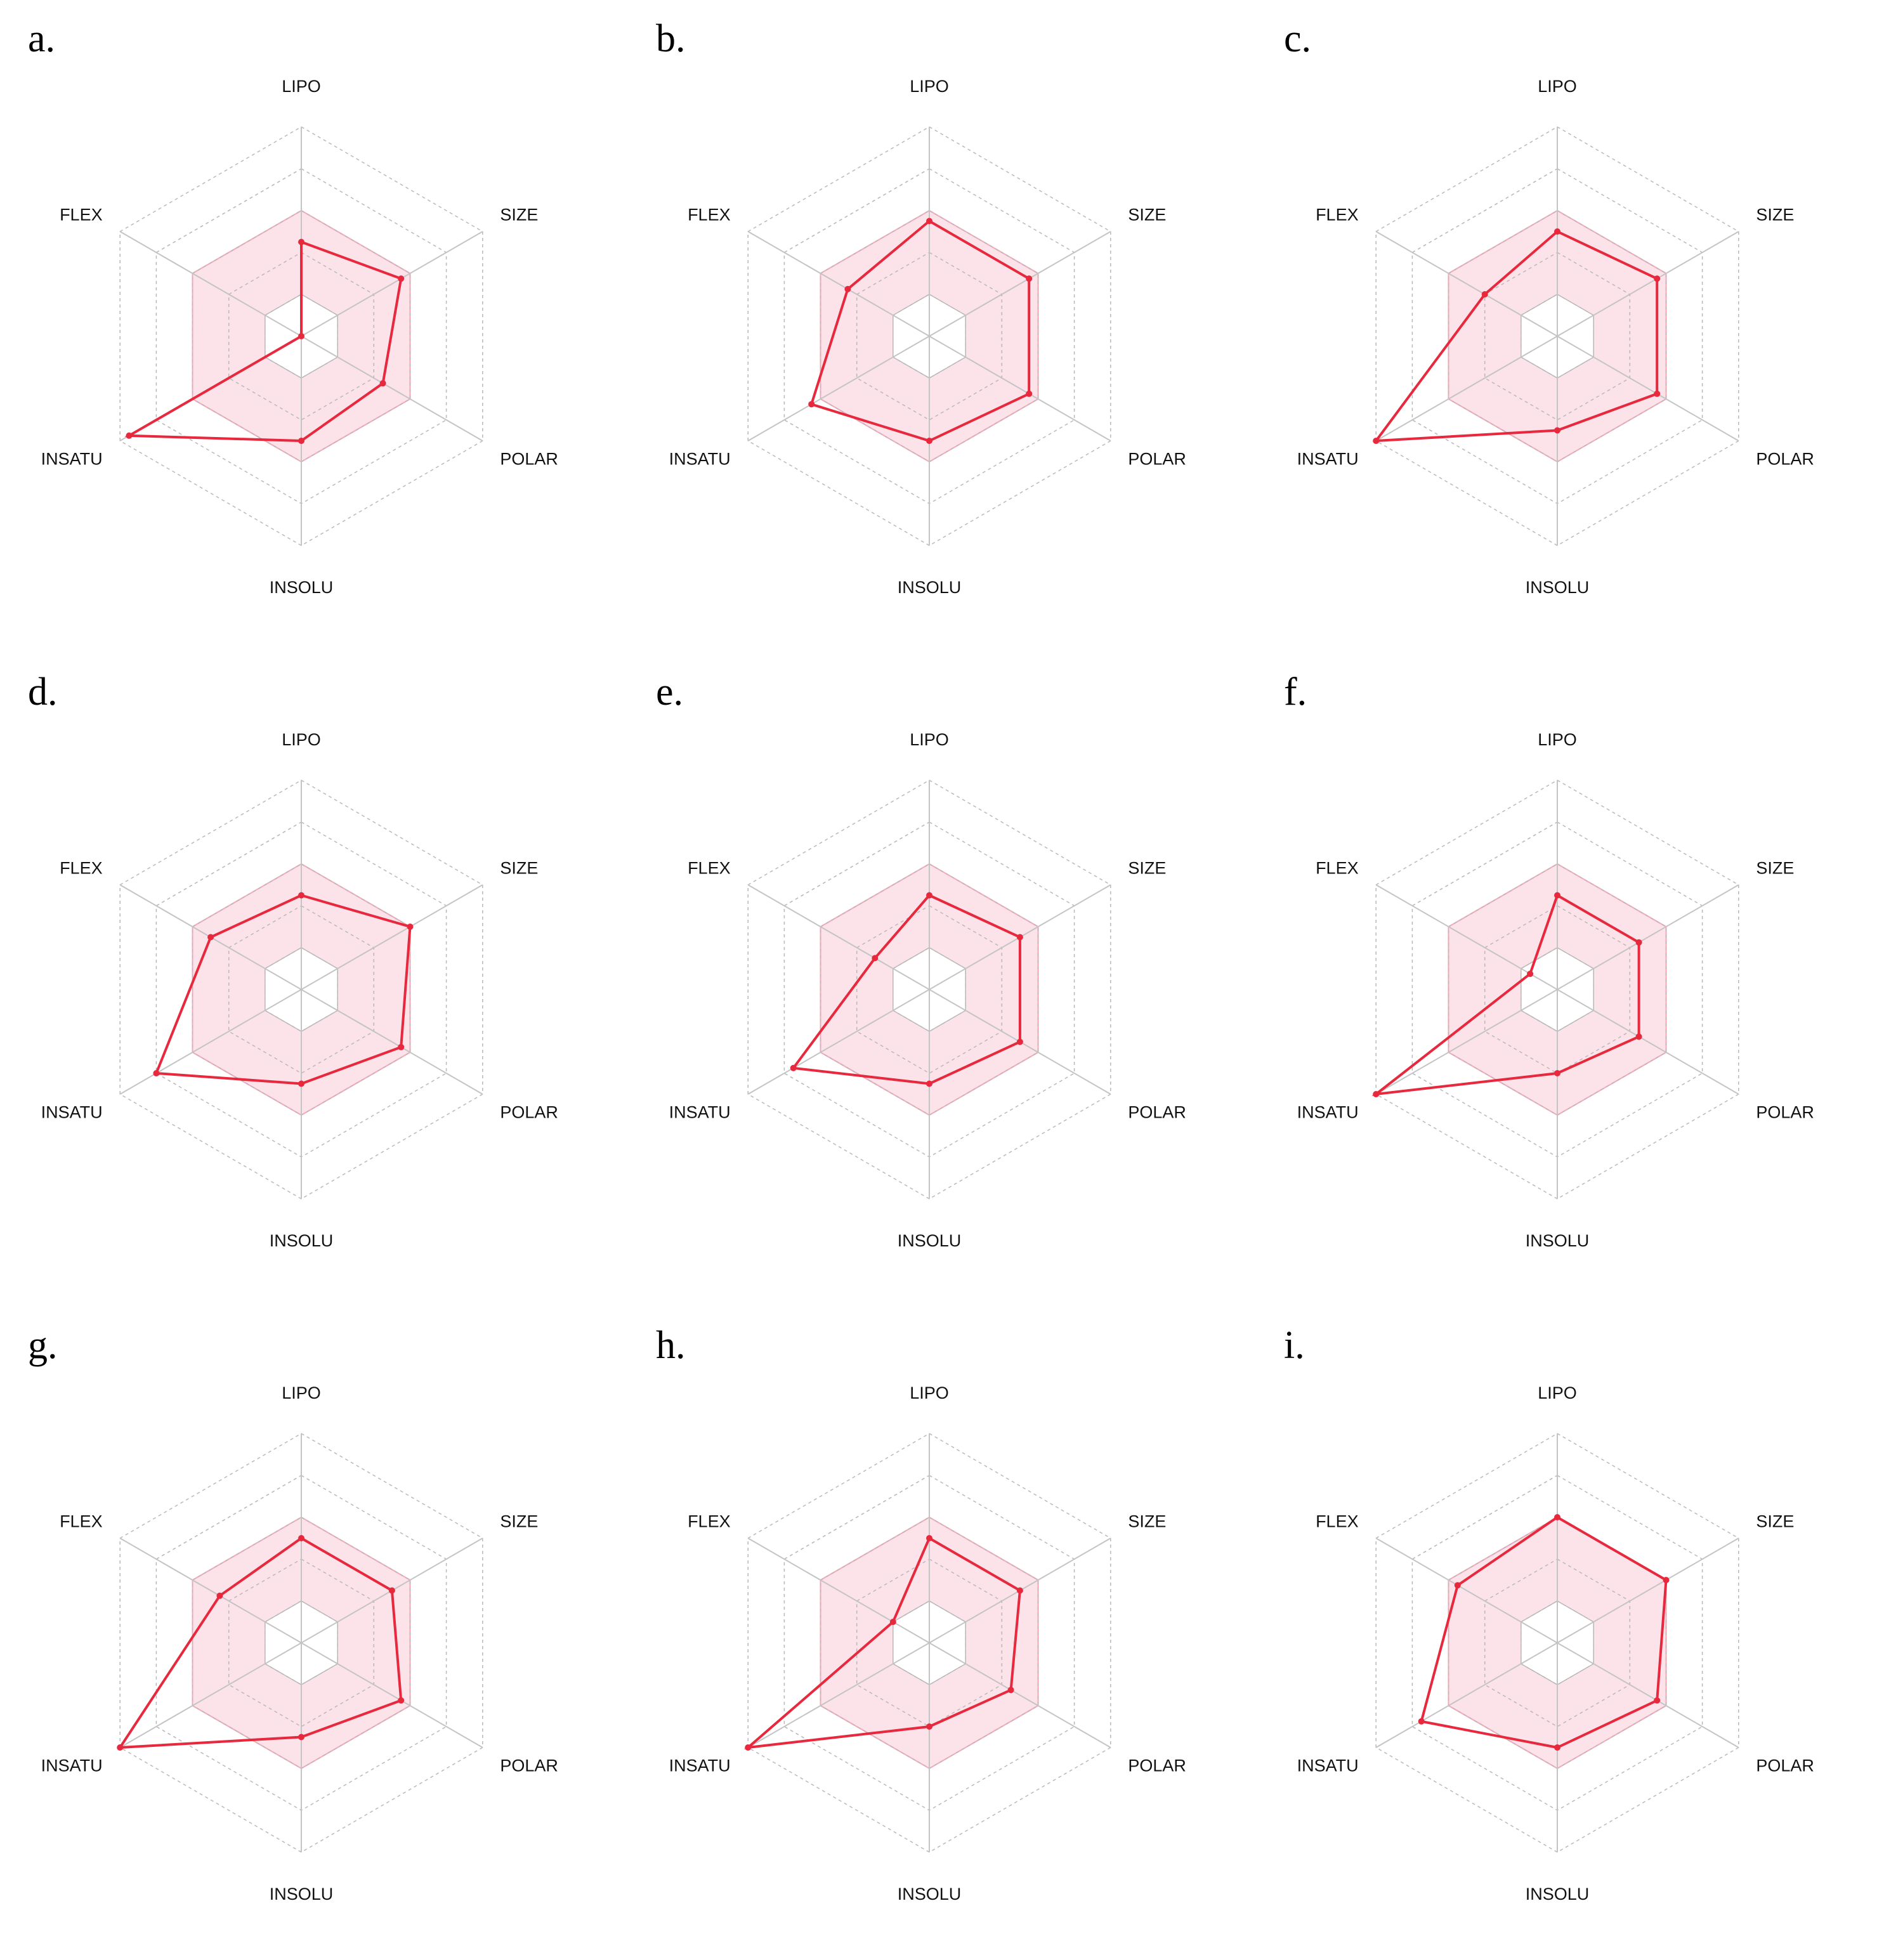 This screenshot has height=1960, width=1884. I want to click on panel-label: h., so click(671, 1345).